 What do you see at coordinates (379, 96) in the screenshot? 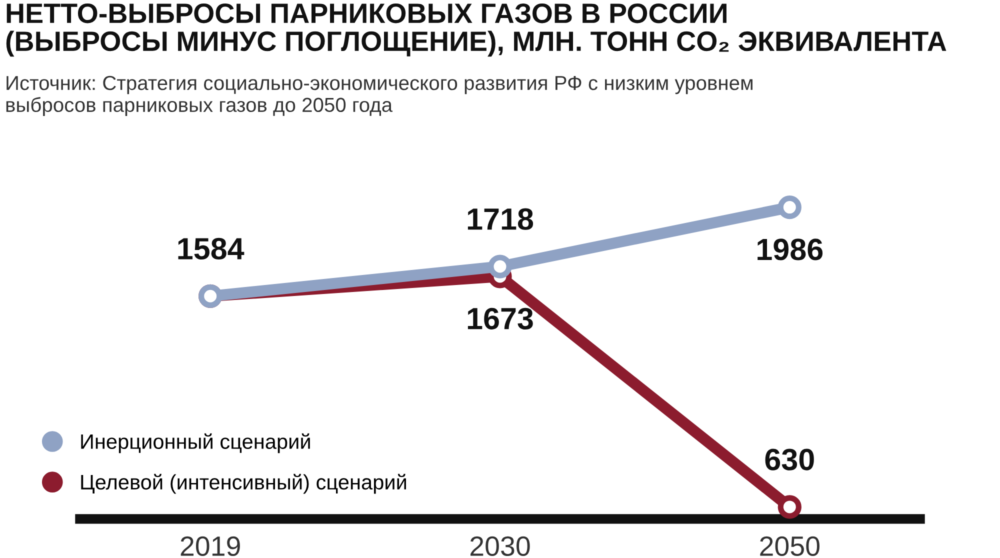
I see `text: Источник: Стратегия социально-экономического развития РФ с низким уровнем выбросов парниковых газов до 2050 года` at bounding box center [379, 96].